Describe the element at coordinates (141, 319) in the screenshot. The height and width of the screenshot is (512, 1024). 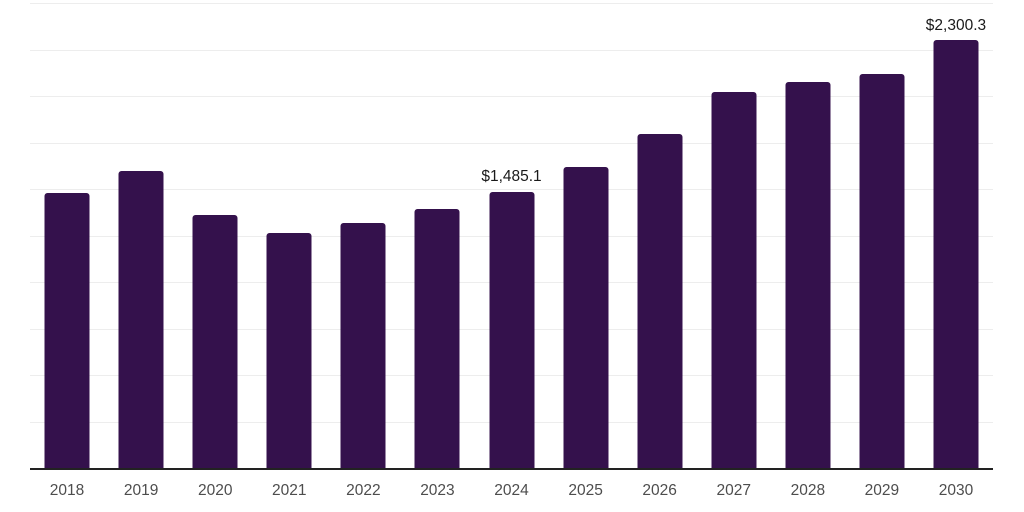
I see `bar-2019` at that location.